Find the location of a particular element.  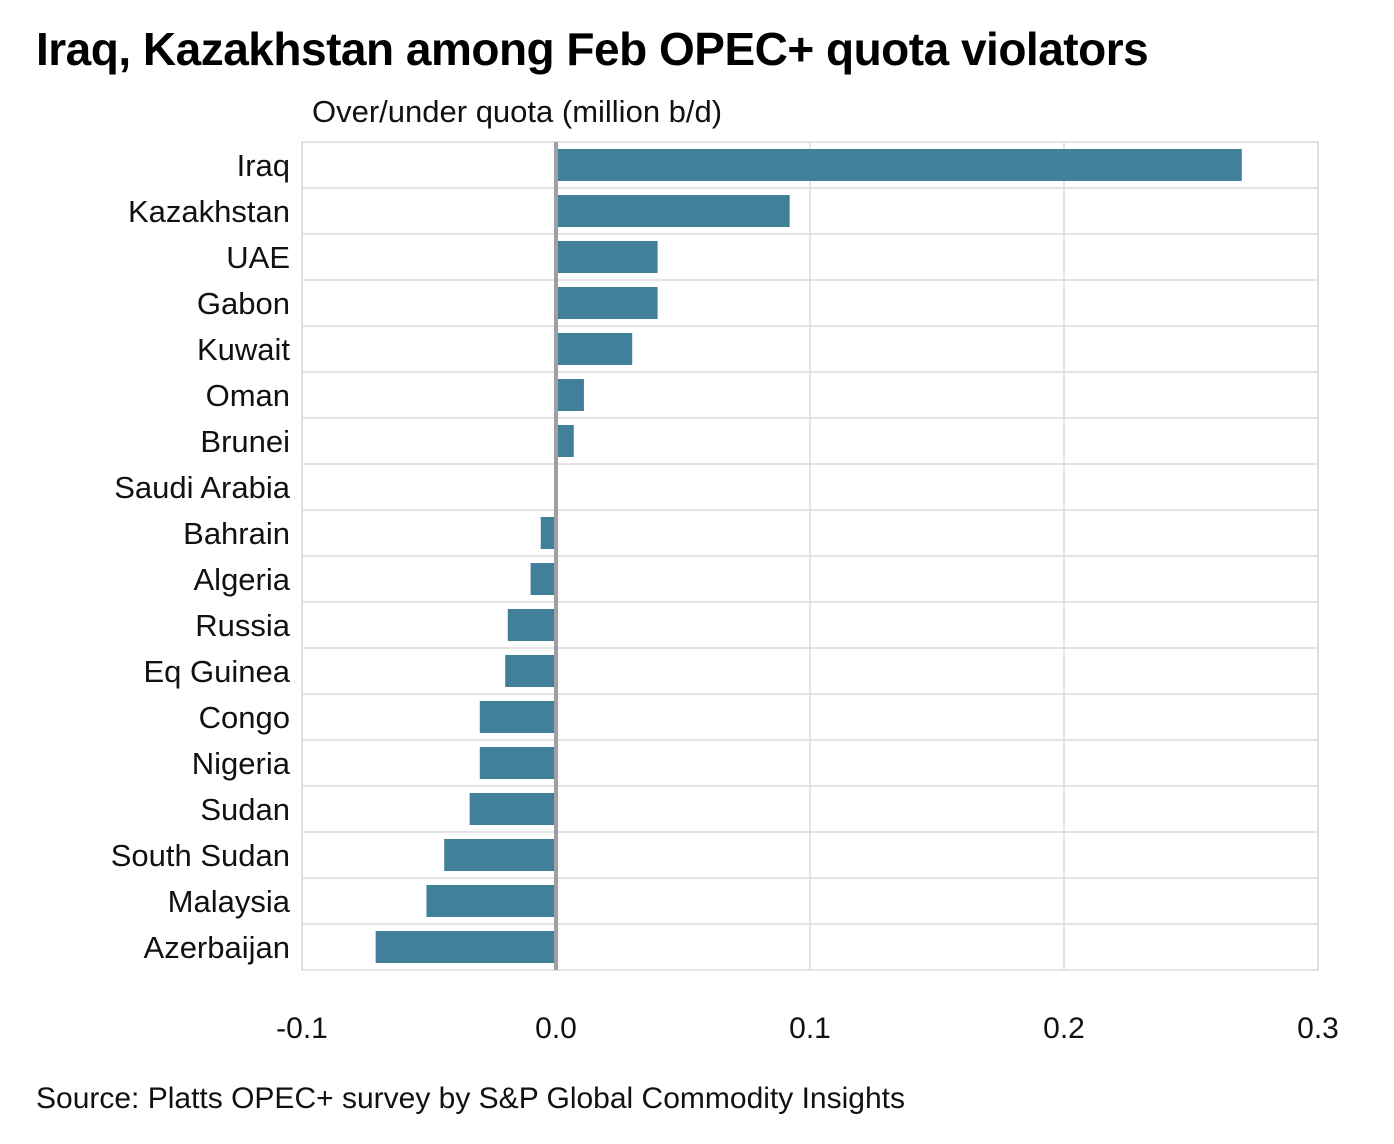

category-label: Malaysia is located at coordinates (229, 901).